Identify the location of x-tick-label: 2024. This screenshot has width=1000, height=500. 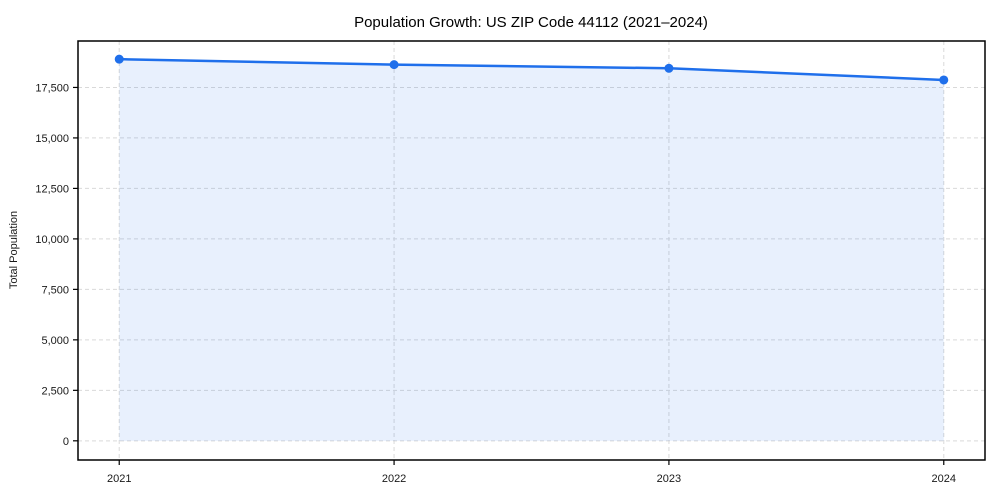
(944, 479).